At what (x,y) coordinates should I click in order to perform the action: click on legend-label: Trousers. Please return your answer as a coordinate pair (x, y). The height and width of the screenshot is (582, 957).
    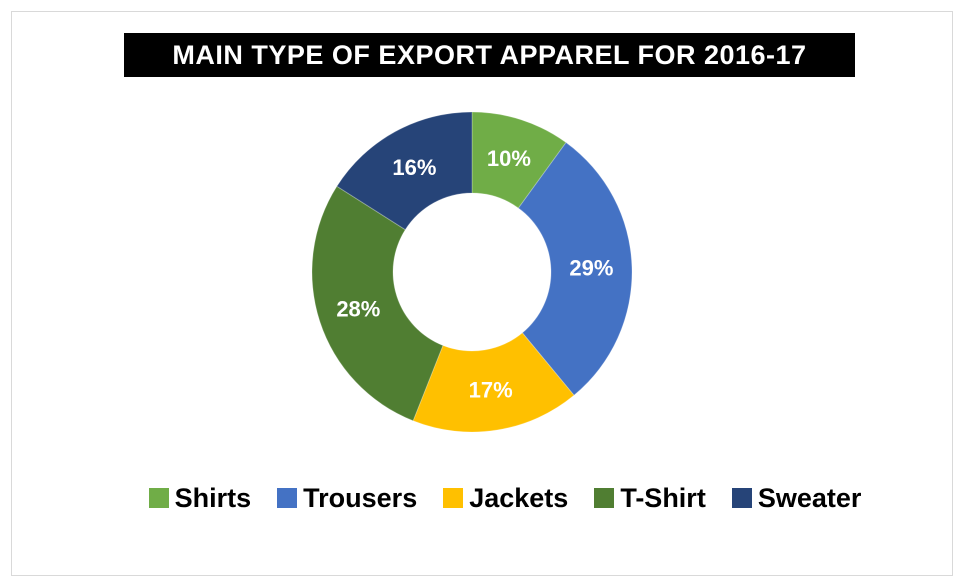
    Looking at the image, I should click on (360, 497).